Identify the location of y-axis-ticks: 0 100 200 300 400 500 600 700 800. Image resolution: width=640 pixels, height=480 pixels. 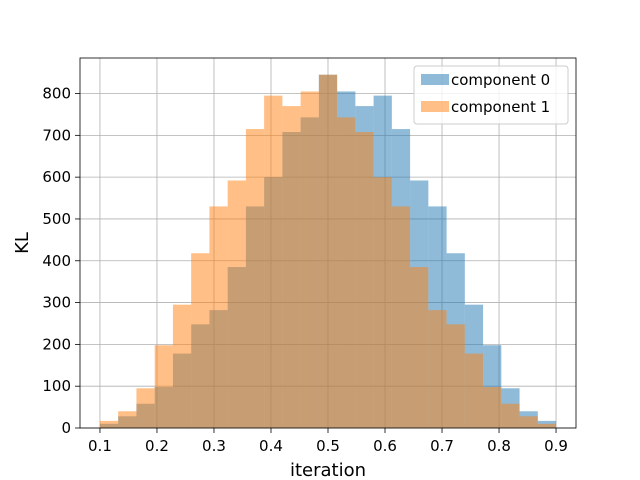
(61, 261).